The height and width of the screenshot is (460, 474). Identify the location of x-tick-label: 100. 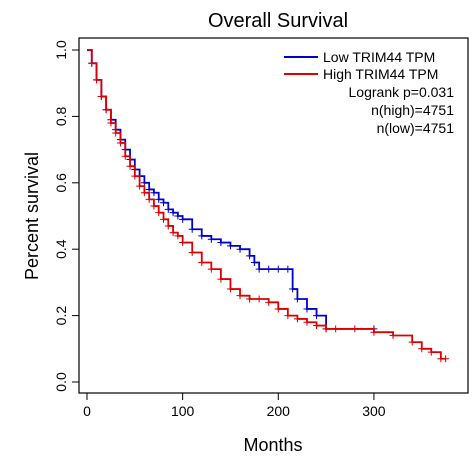
(183, 411).